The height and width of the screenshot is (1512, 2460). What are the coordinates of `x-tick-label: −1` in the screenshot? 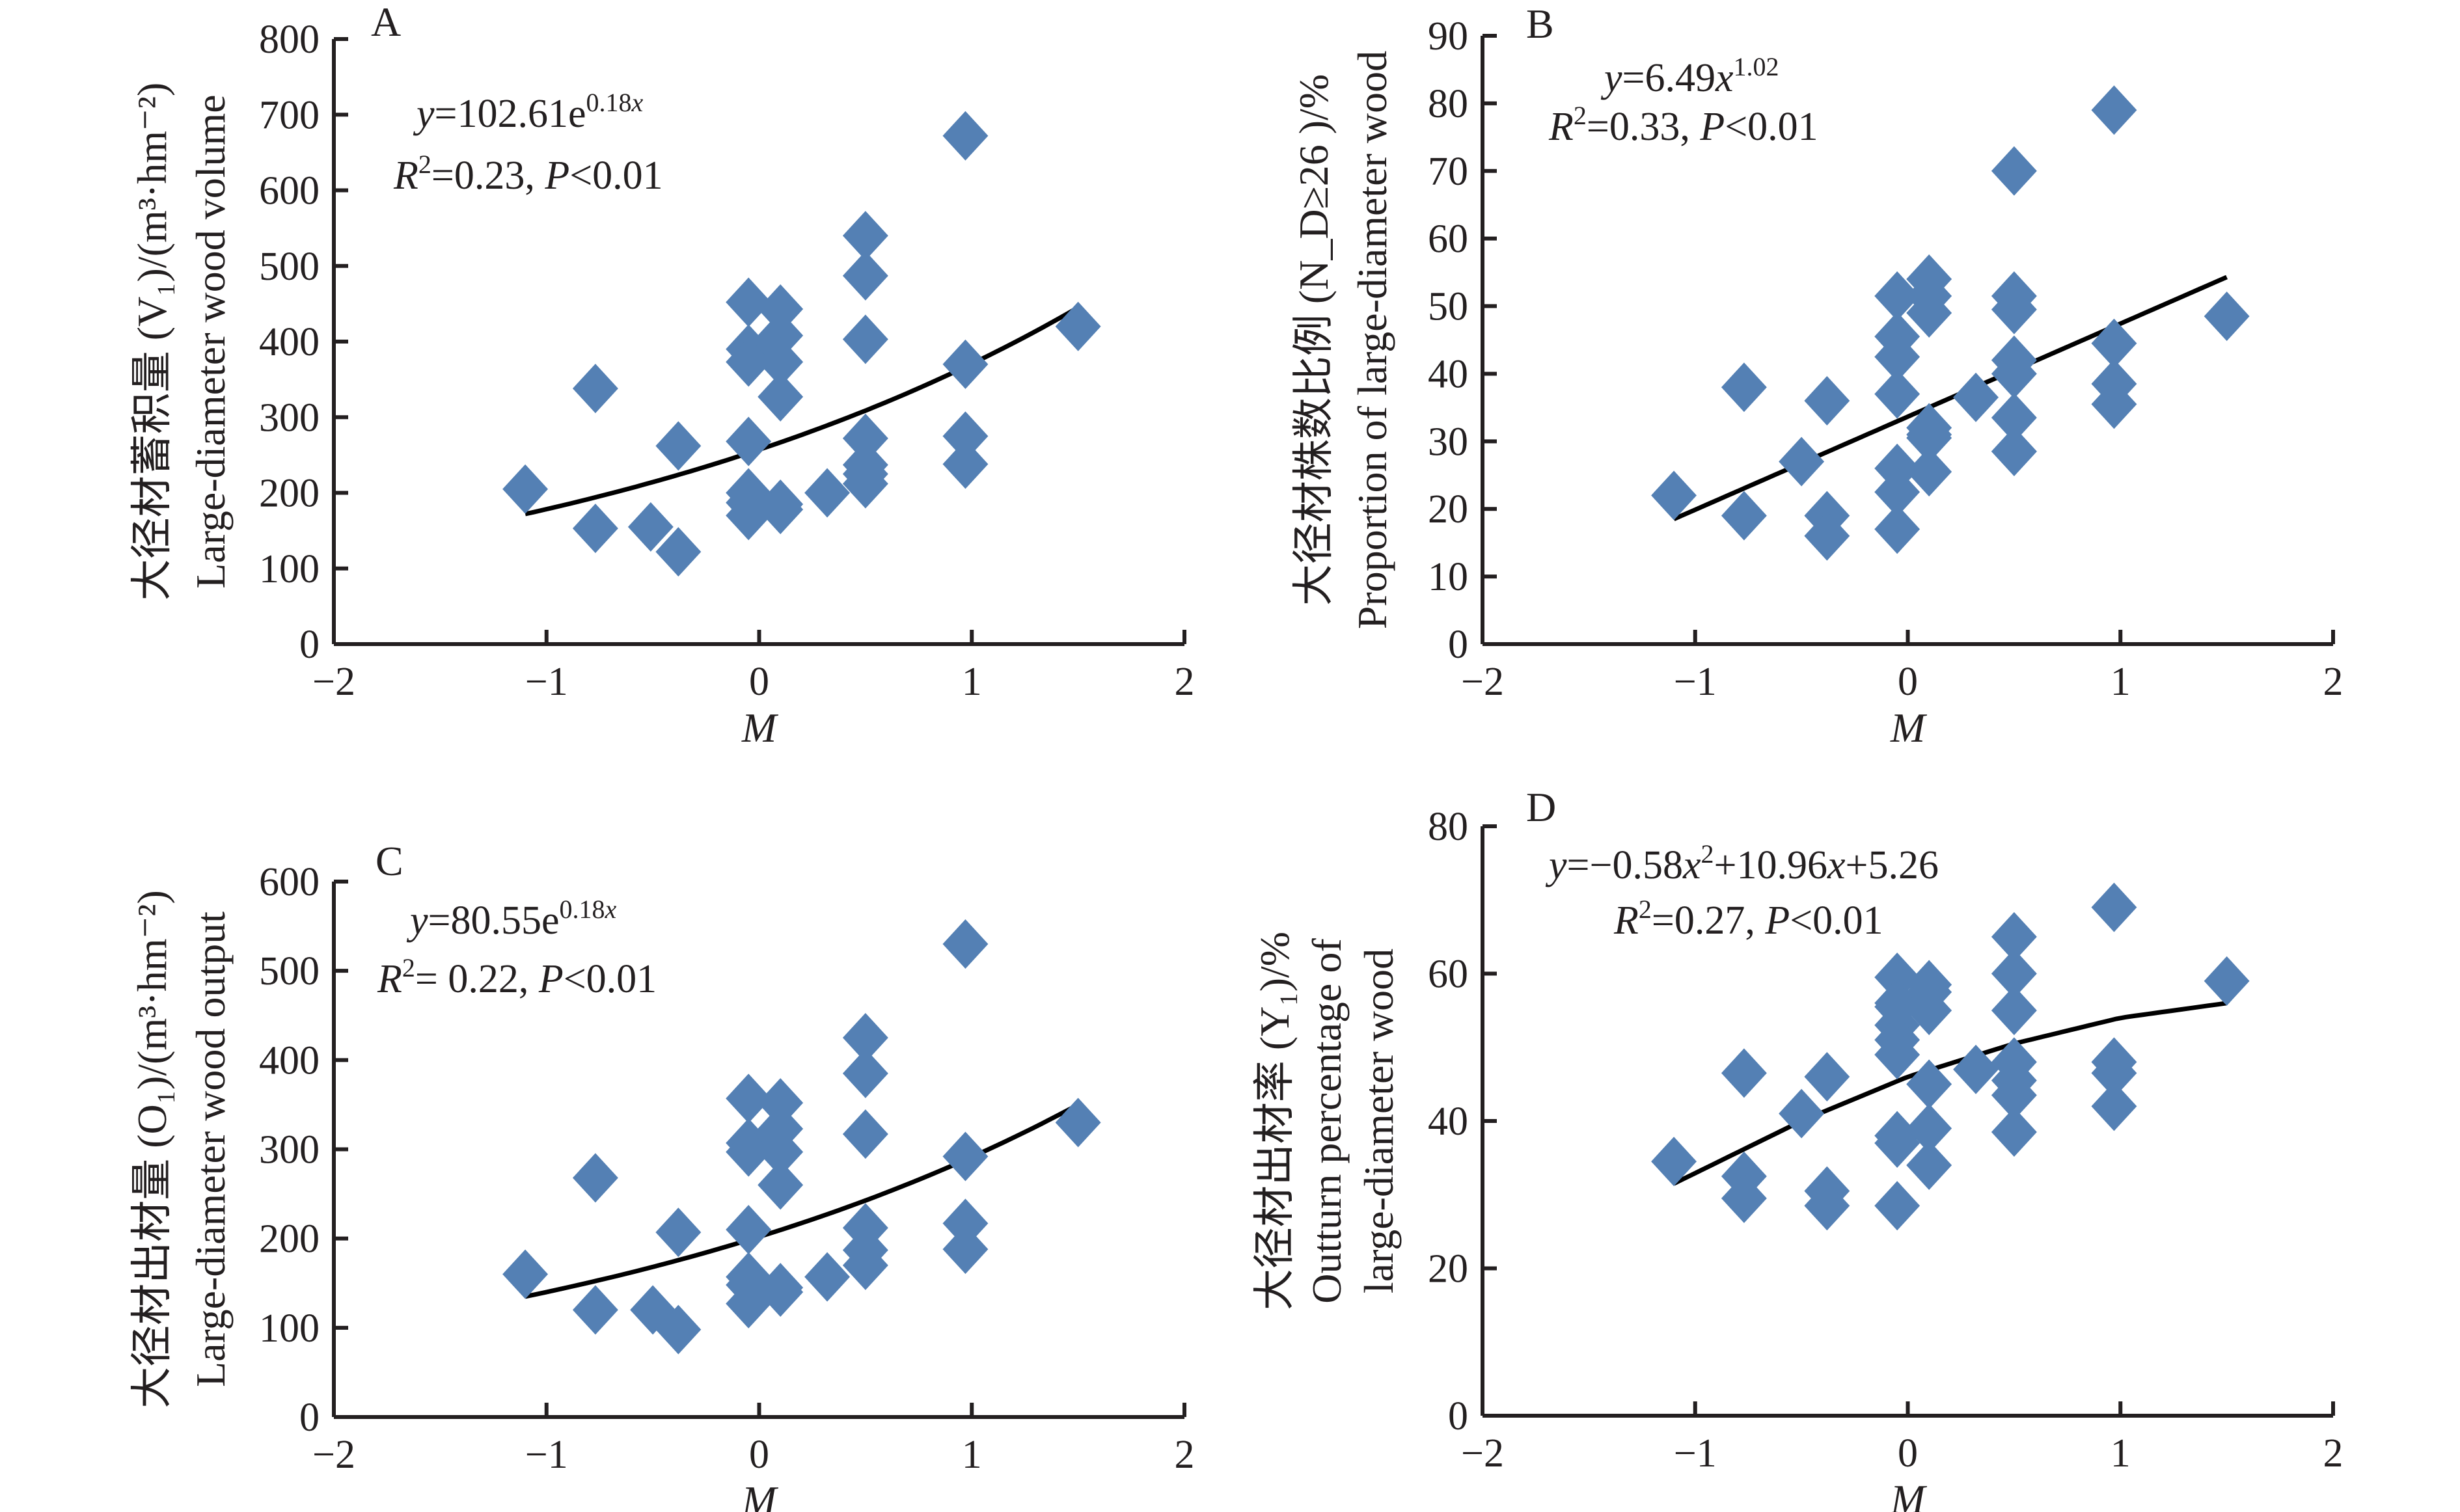 It's located at (546, 1455).